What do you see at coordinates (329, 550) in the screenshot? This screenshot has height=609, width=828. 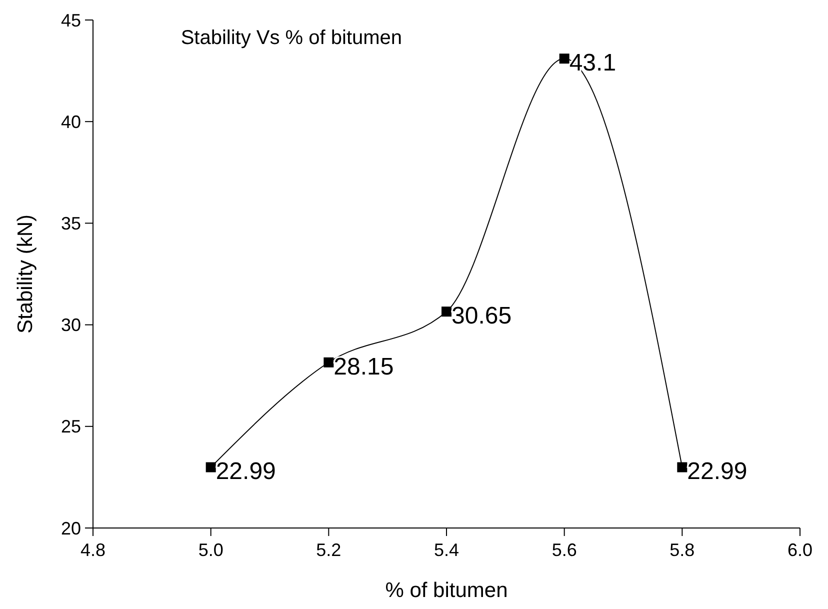 I see `x-tick-label: 5.2` at bounding box center [329, 550].